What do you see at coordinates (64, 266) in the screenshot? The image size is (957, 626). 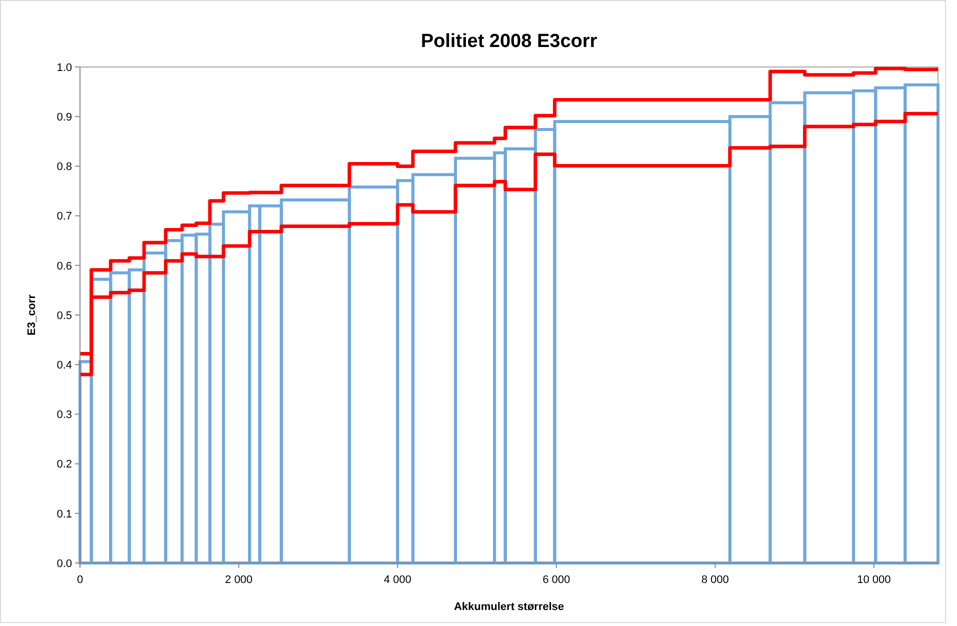 I see `y-tick-label: 0.6` at bounding box center [64, 266].